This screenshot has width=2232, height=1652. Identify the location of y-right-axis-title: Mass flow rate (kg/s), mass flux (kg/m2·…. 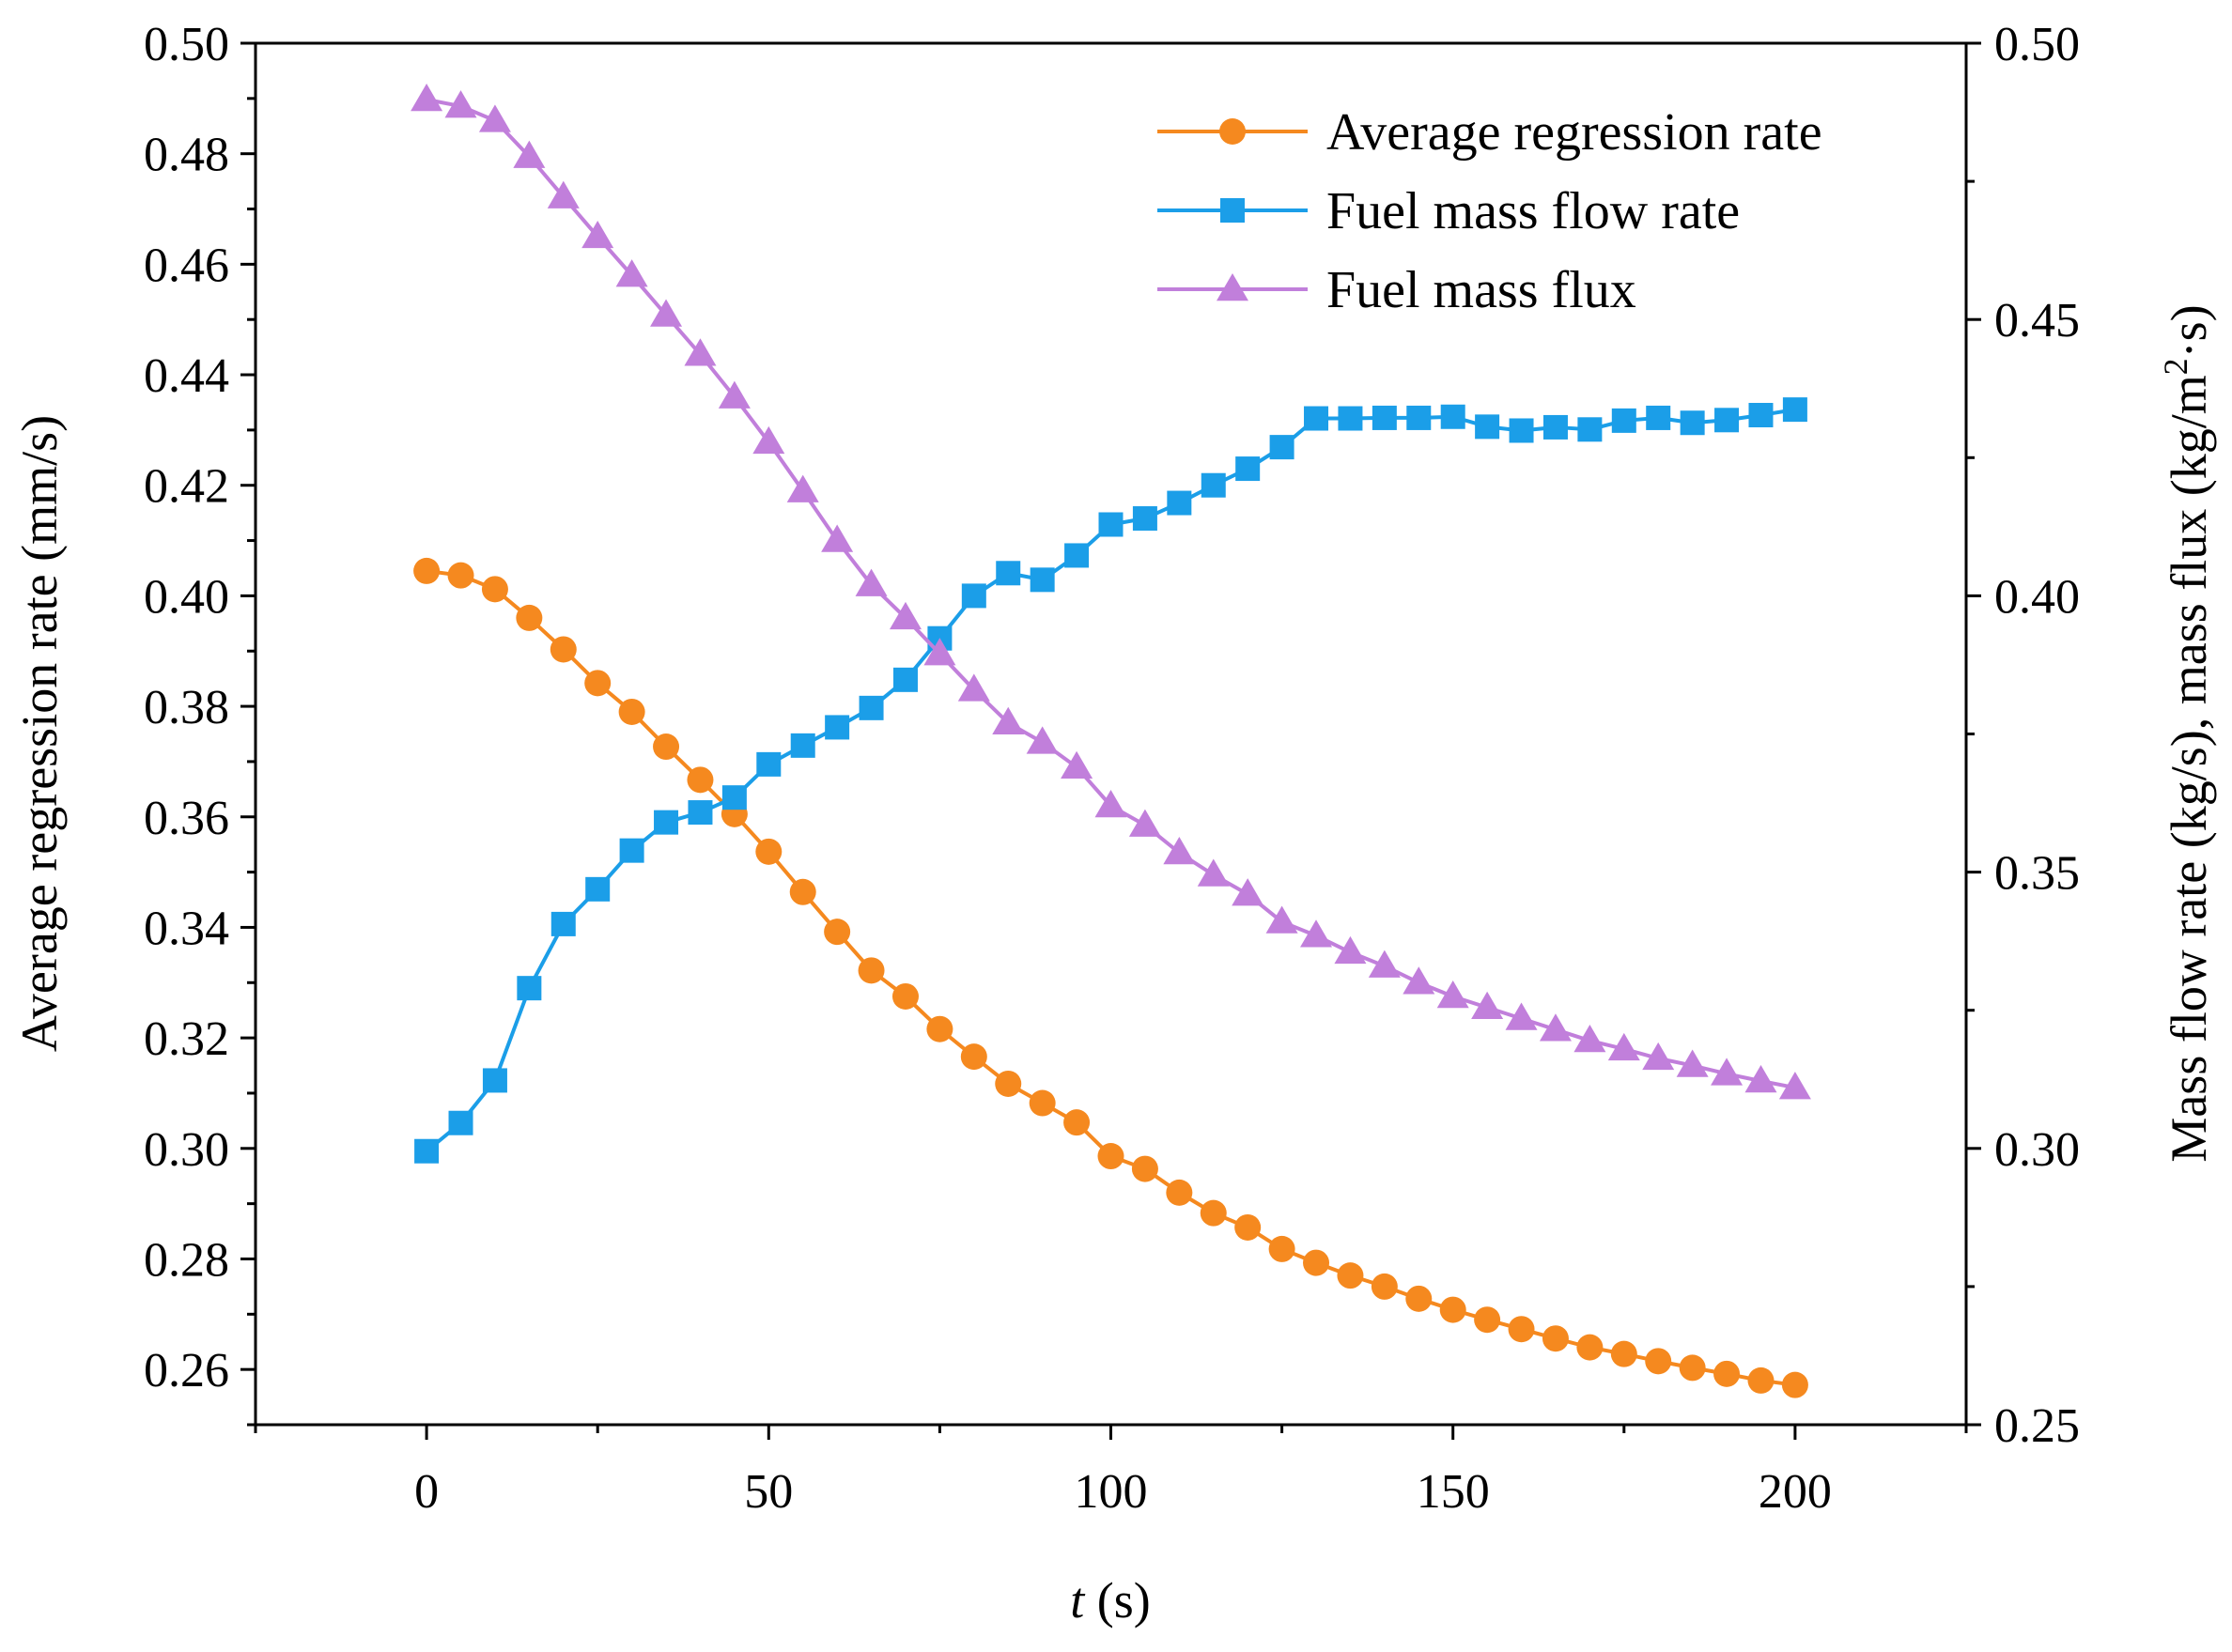
(2187, 733).